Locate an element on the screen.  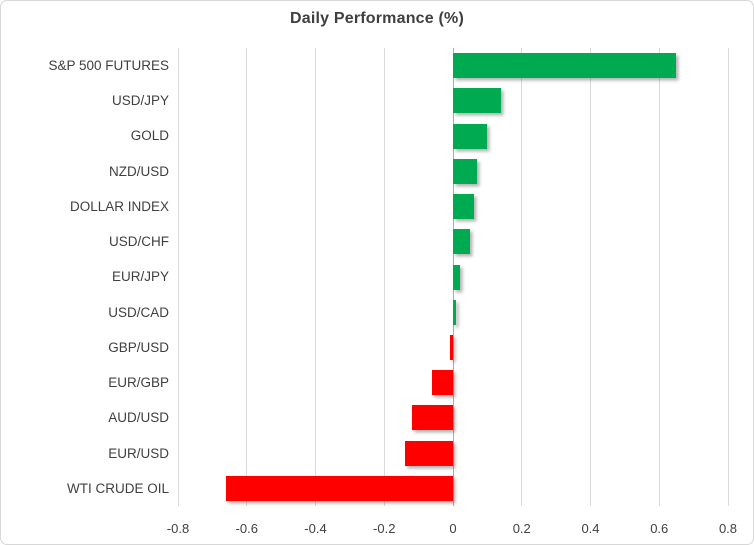
bar-usd-jpy is located at coordinates (477, 101).